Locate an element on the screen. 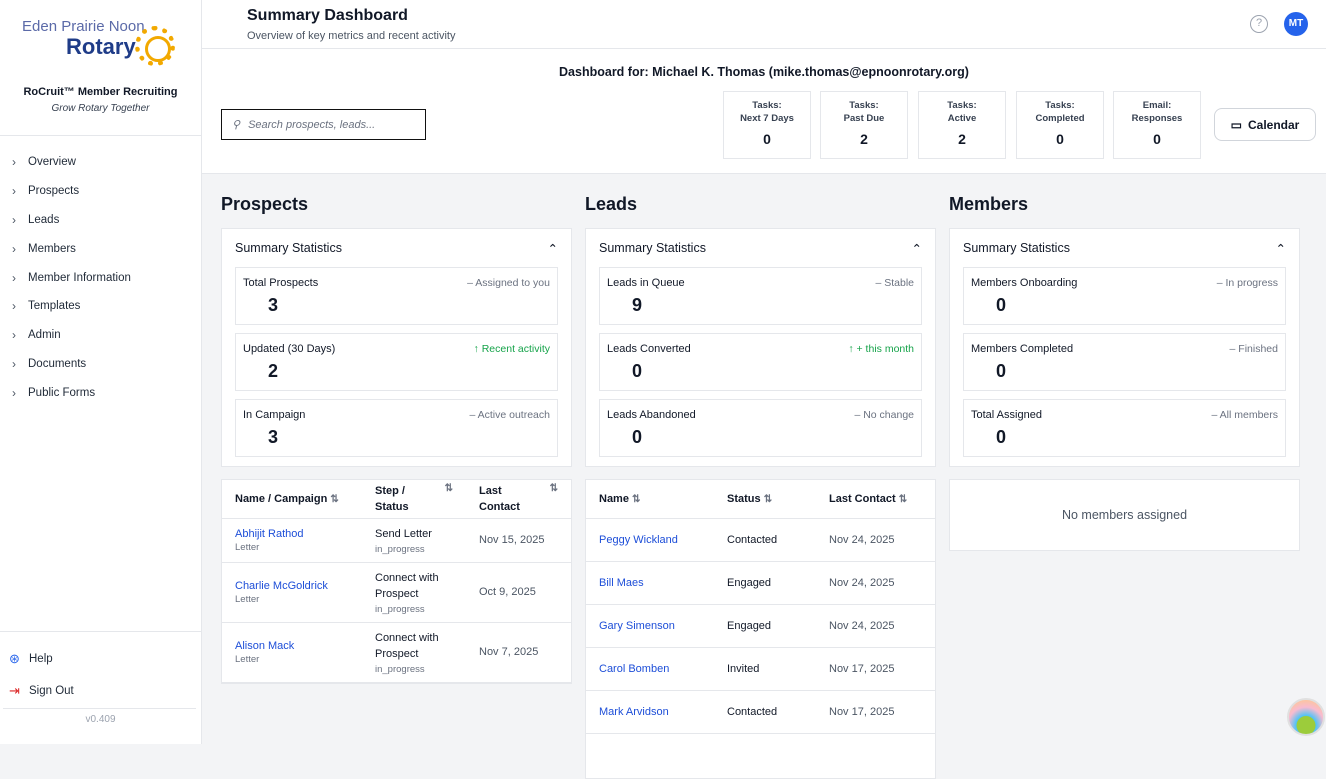  stat-trend: ↑ Recent activity is located at coordinates (511, 349).